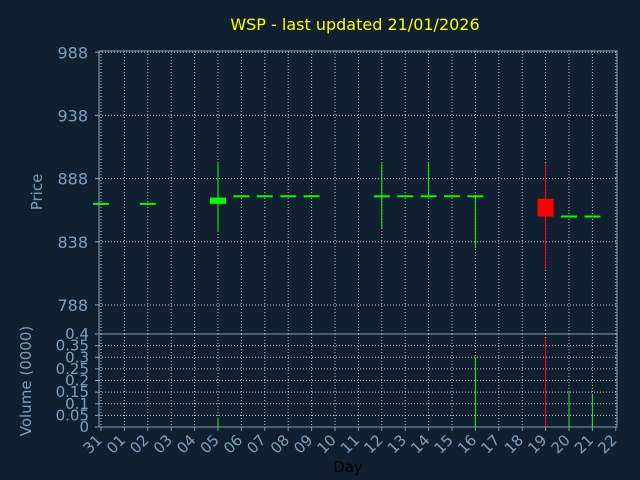  I want to click on volume-tick-label: 0.15, so click(72, 392).